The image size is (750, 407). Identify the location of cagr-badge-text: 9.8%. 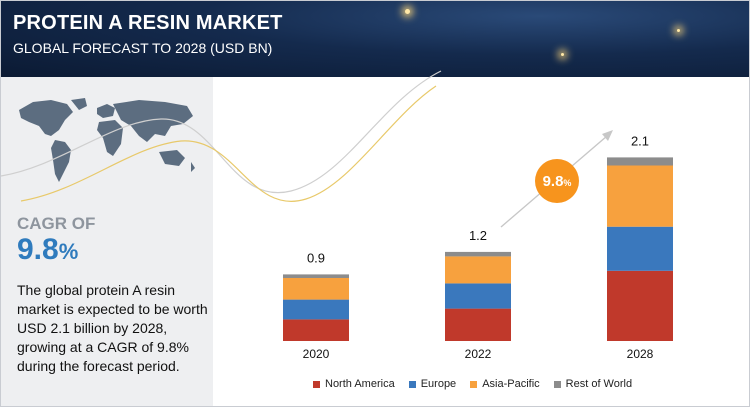
(557, 181).